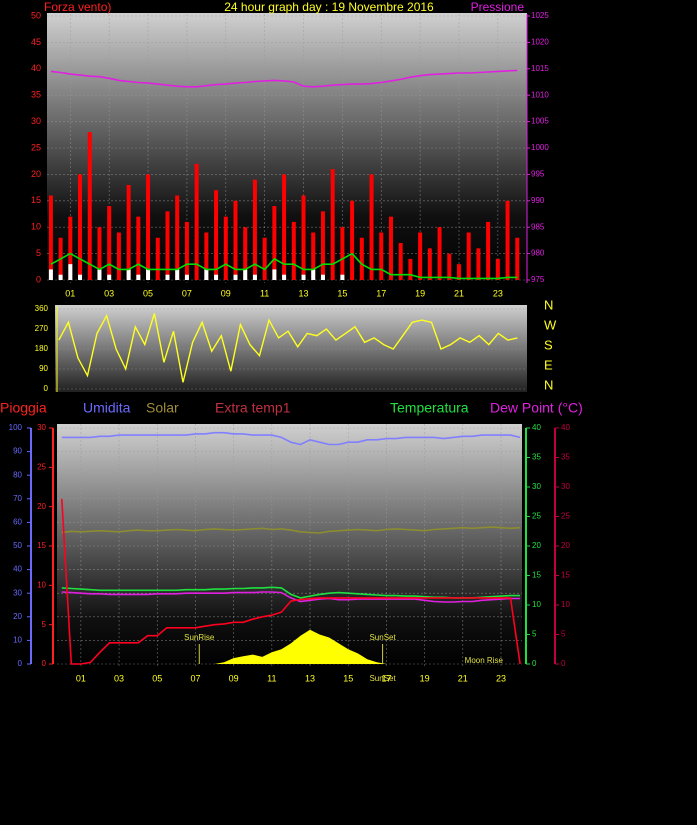  Describe the element at coordinates (41, 466) in the screenshot. I see `axis-tick-label: 25` at that location.